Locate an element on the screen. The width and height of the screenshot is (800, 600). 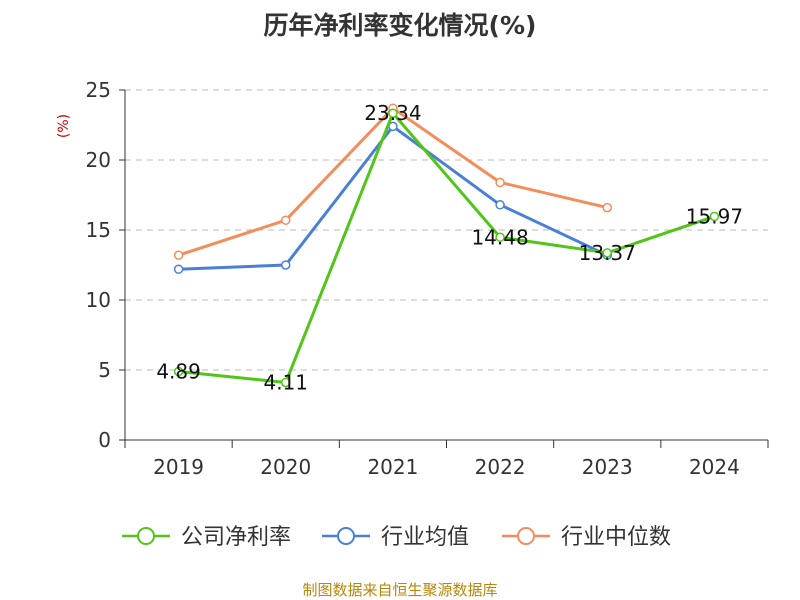
data-label: 4.89 is located at coordinates (178, 372).